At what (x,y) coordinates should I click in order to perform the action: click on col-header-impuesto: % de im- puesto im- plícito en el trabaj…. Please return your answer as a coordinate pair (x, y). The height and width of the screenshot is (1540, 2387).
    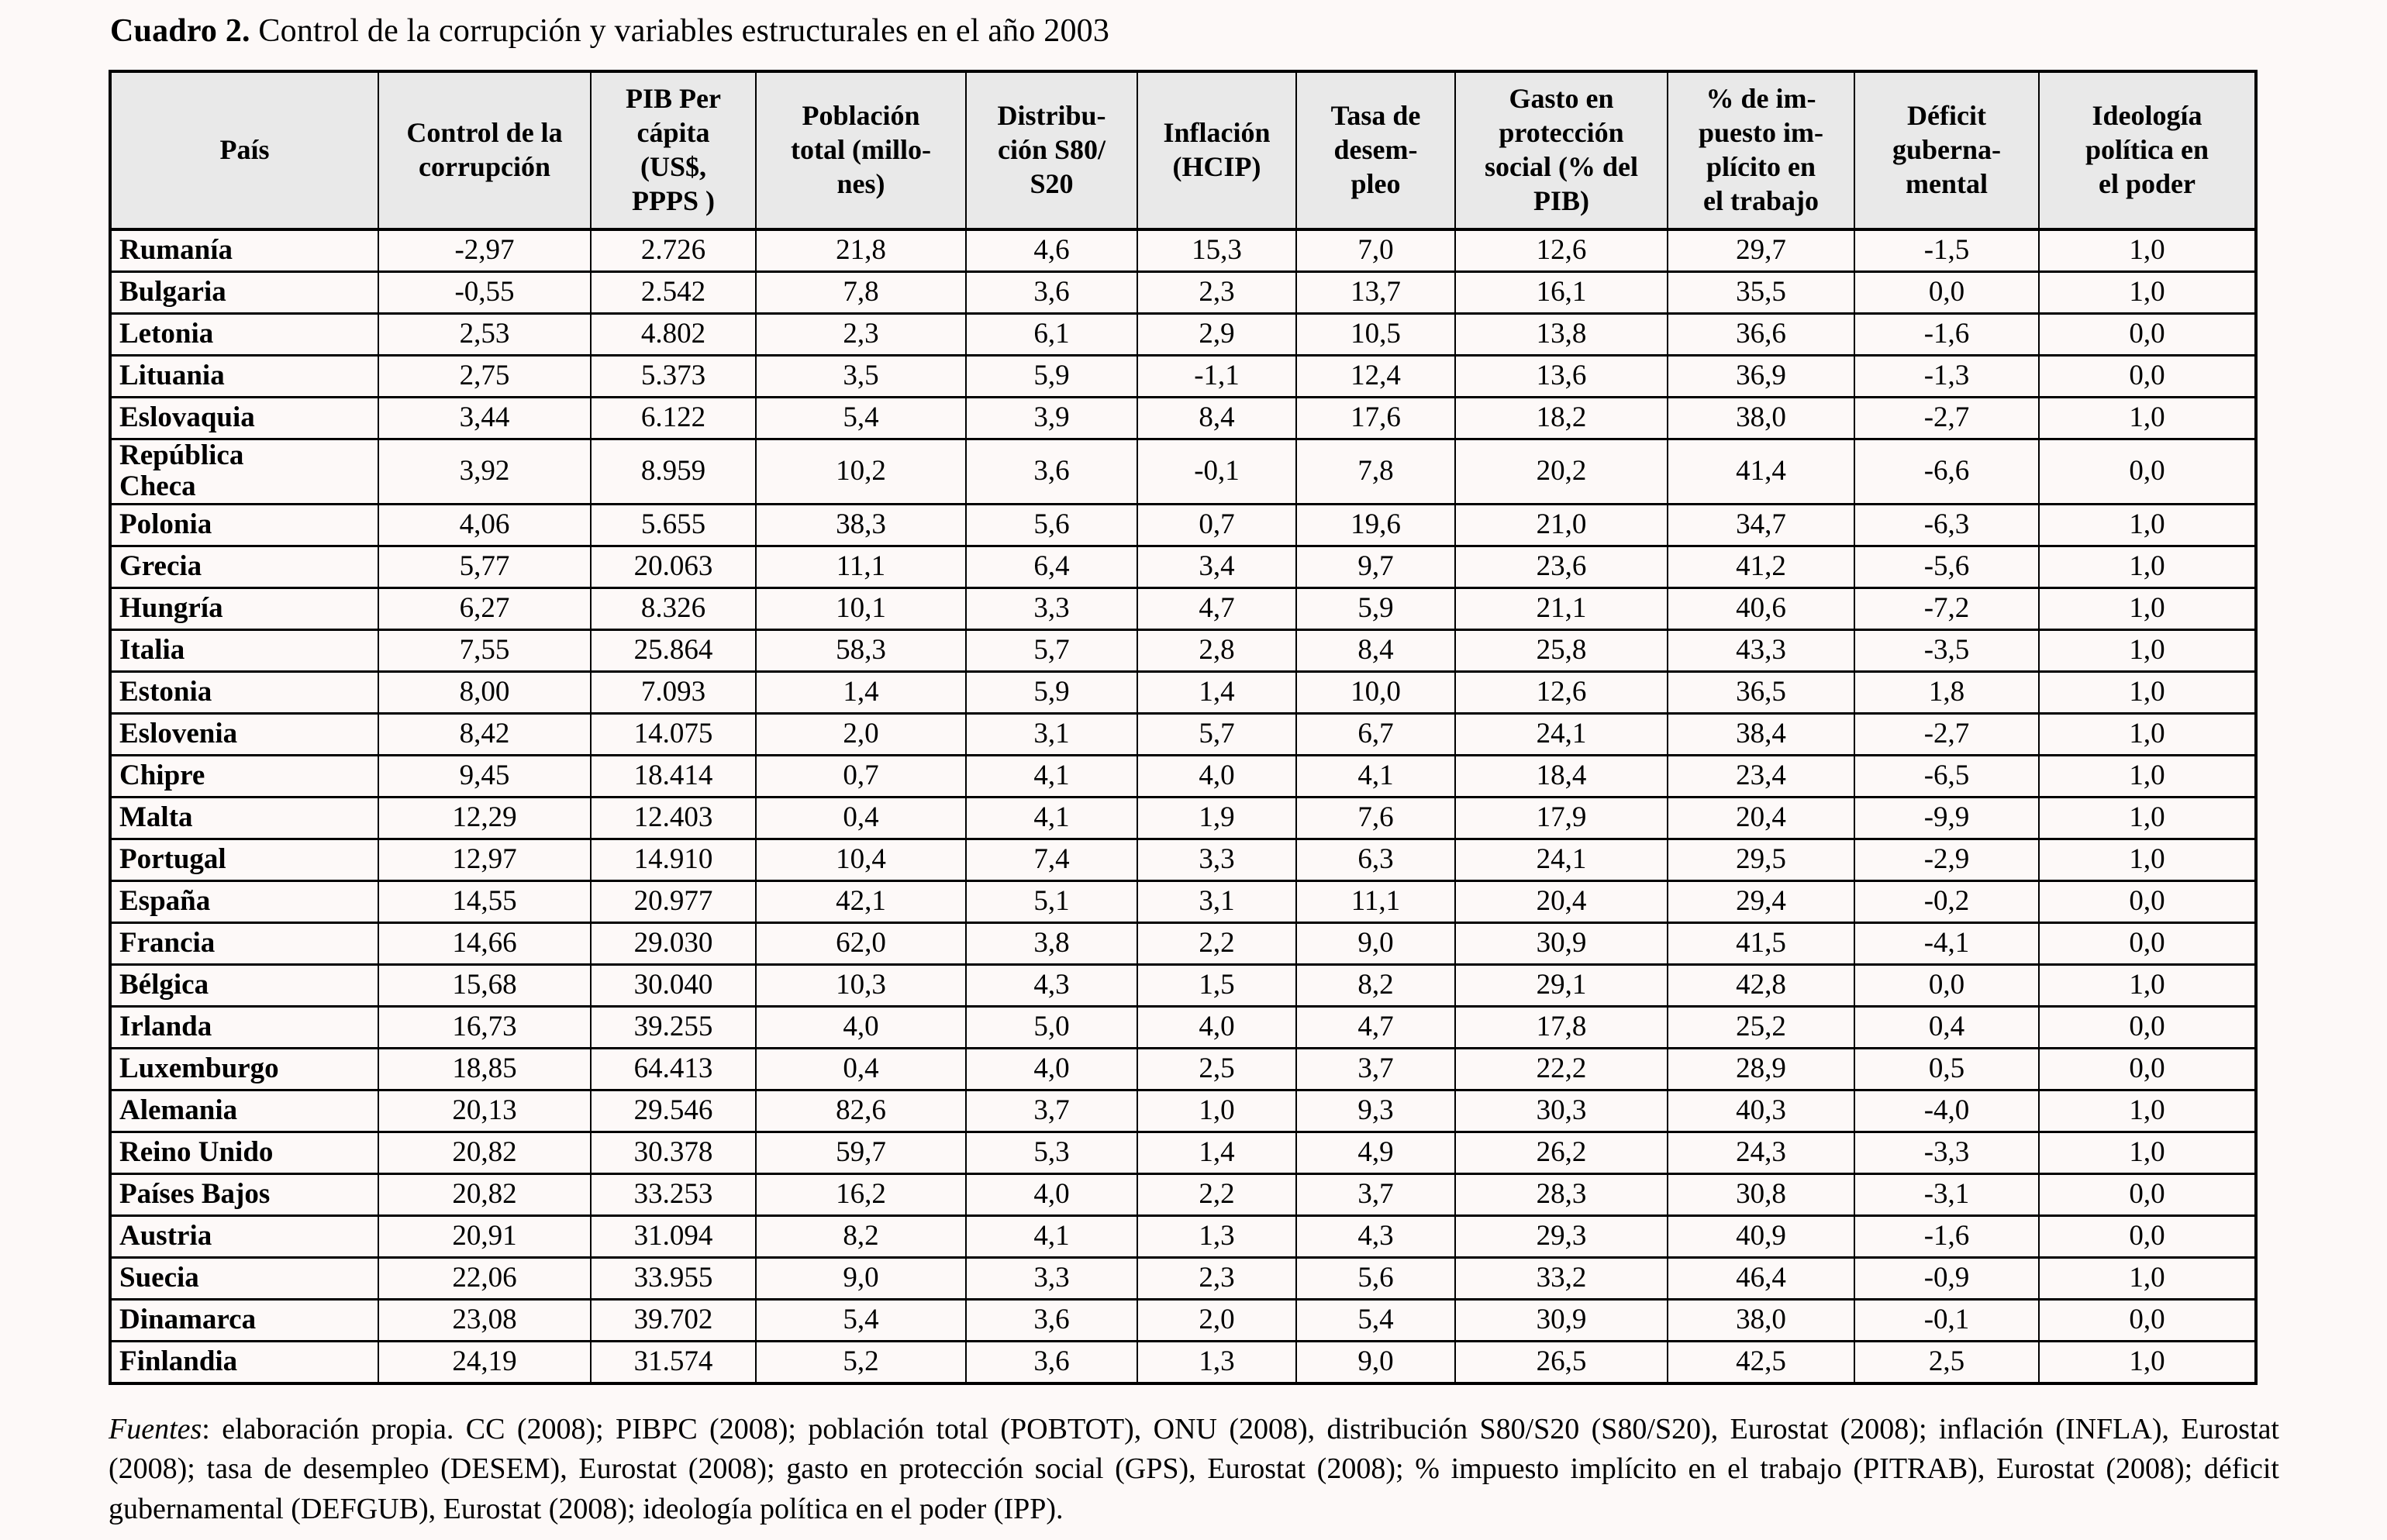
    Looking at the image, I should click on (1761, 151).